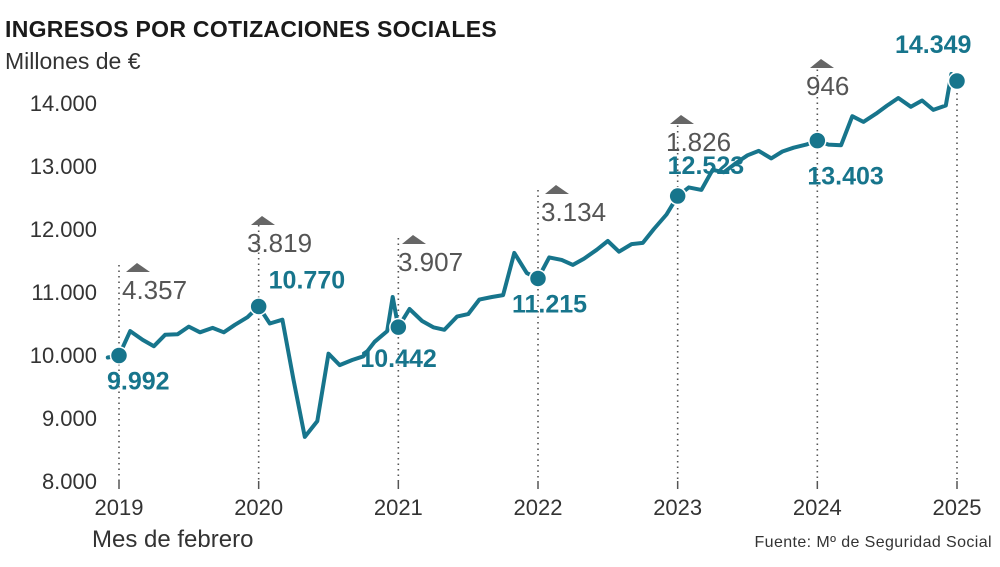 The height and width of the screenshot is (567, 1000). I want to click on x-tick-label: 2020, so click(258, 507).